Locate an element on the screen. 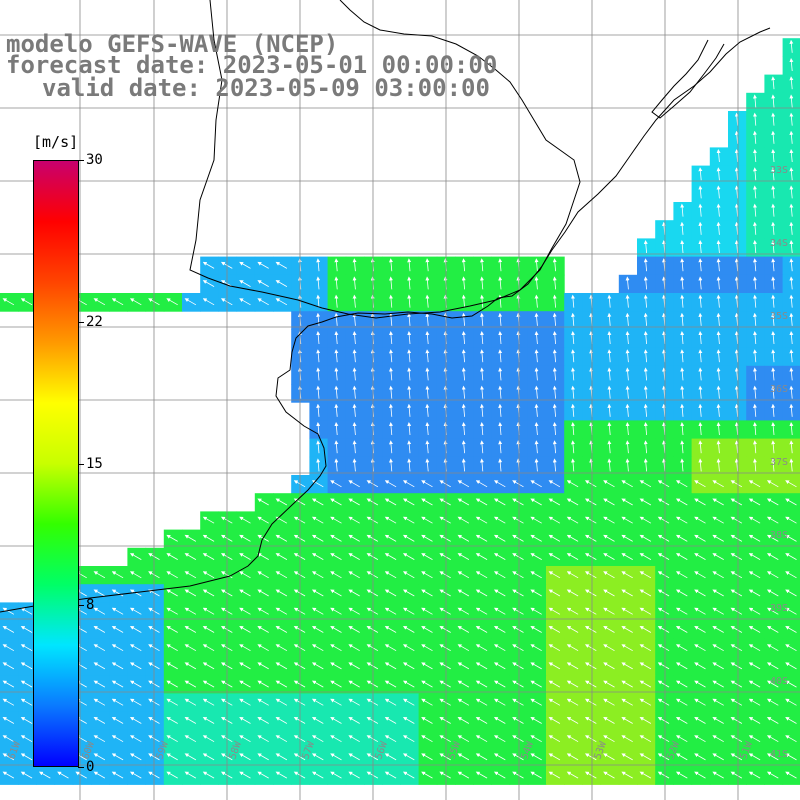  valid-date: valid date: 2023-05-09 03:00:00 is located at coordinates (266, 88).